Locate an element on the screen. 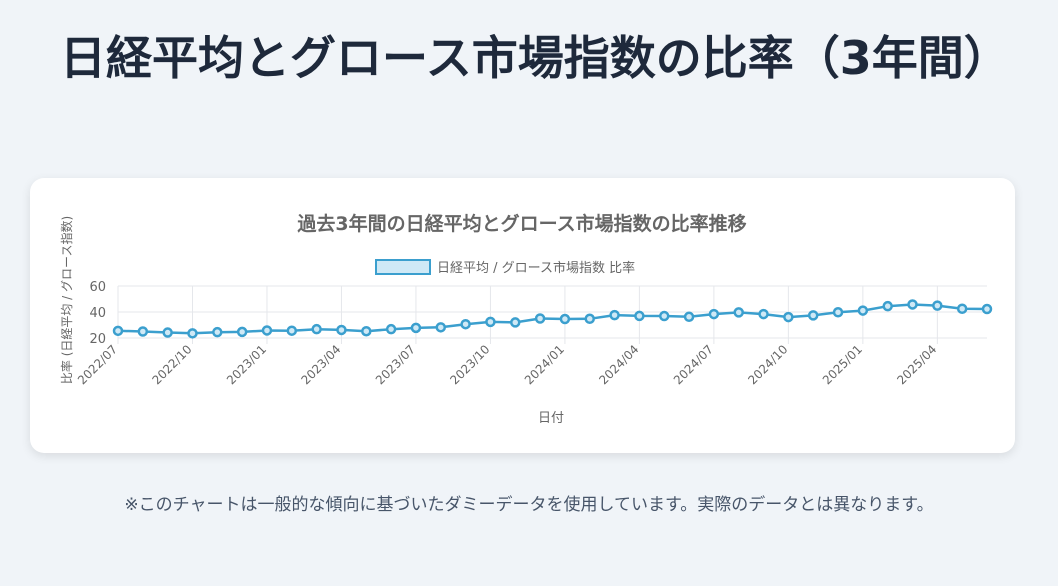  x-tick-label: 2023/04 is located at coordinates (320, 364).